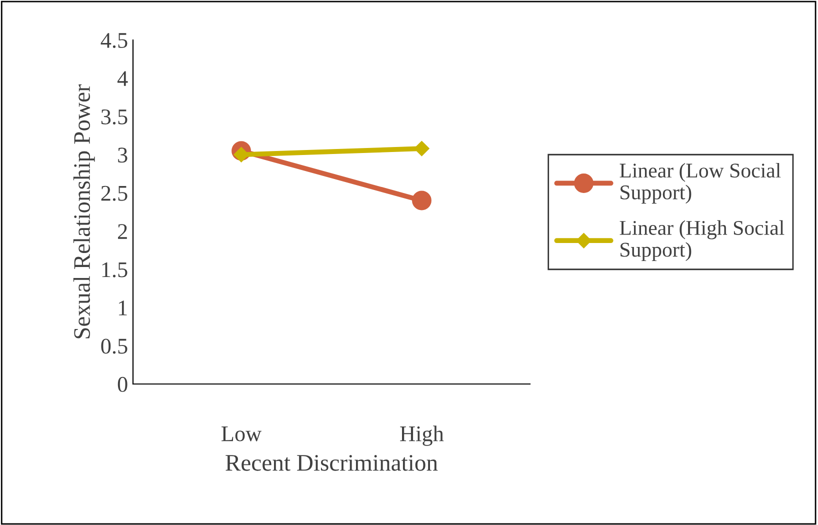  Describe the element at coordinates (242, 434) in the screenshot. I see `x-tick-label: Low` at that location.